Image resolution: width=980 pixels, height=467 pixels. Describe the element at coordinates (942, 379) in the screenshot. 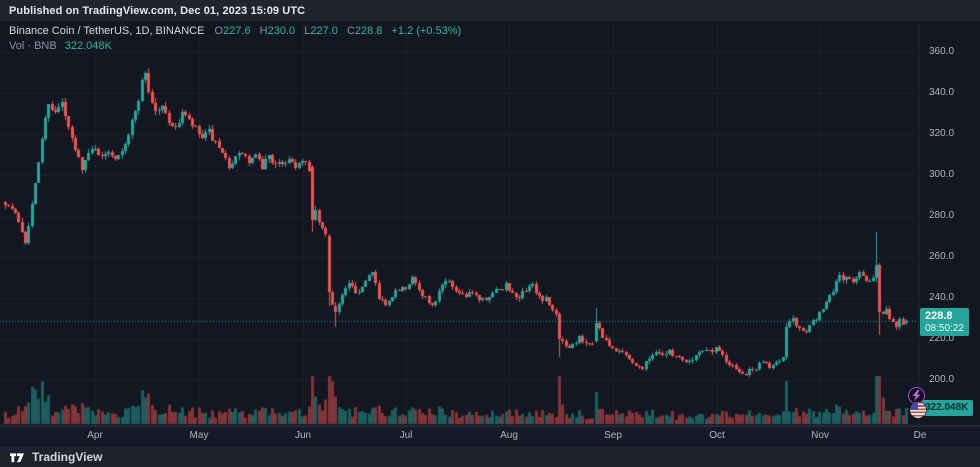

I see `price-tick-label: 200.0` at that location.